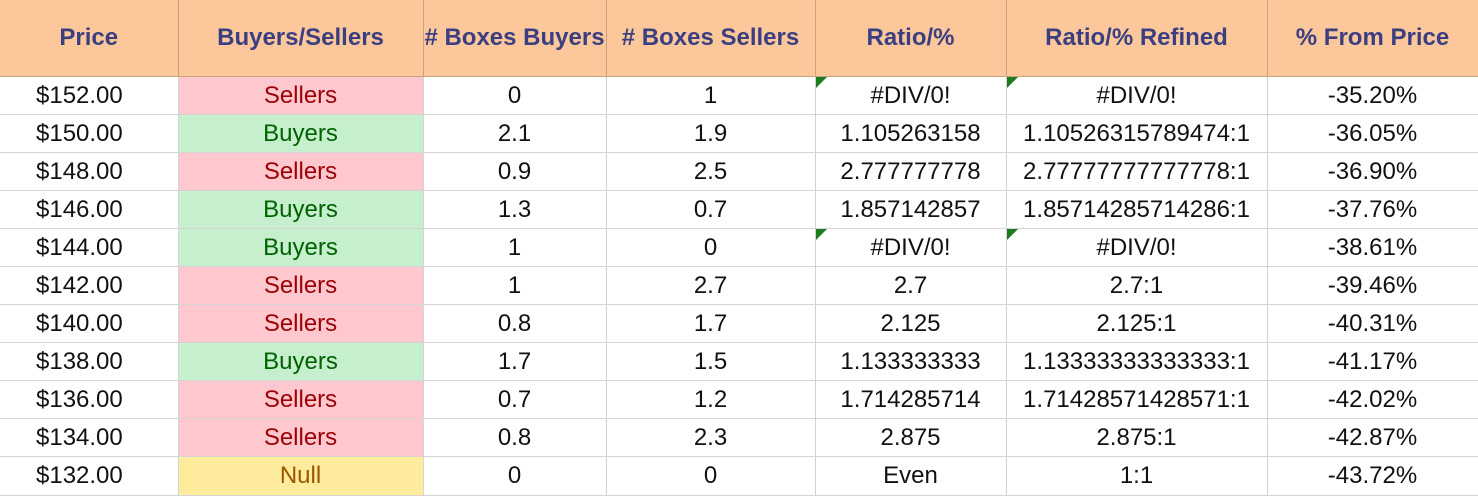 The height and width of the screenshot is (502, 1478). I want to click on ratio-cell-value: 2.777777778, so click(910, 171).